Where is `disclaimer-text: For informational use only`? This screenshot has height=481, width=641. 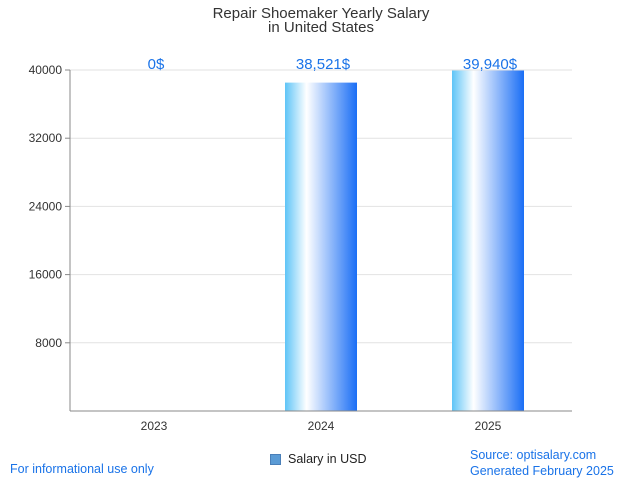 disclaimer-text: For informational use only is located at coordinates (82, 469).